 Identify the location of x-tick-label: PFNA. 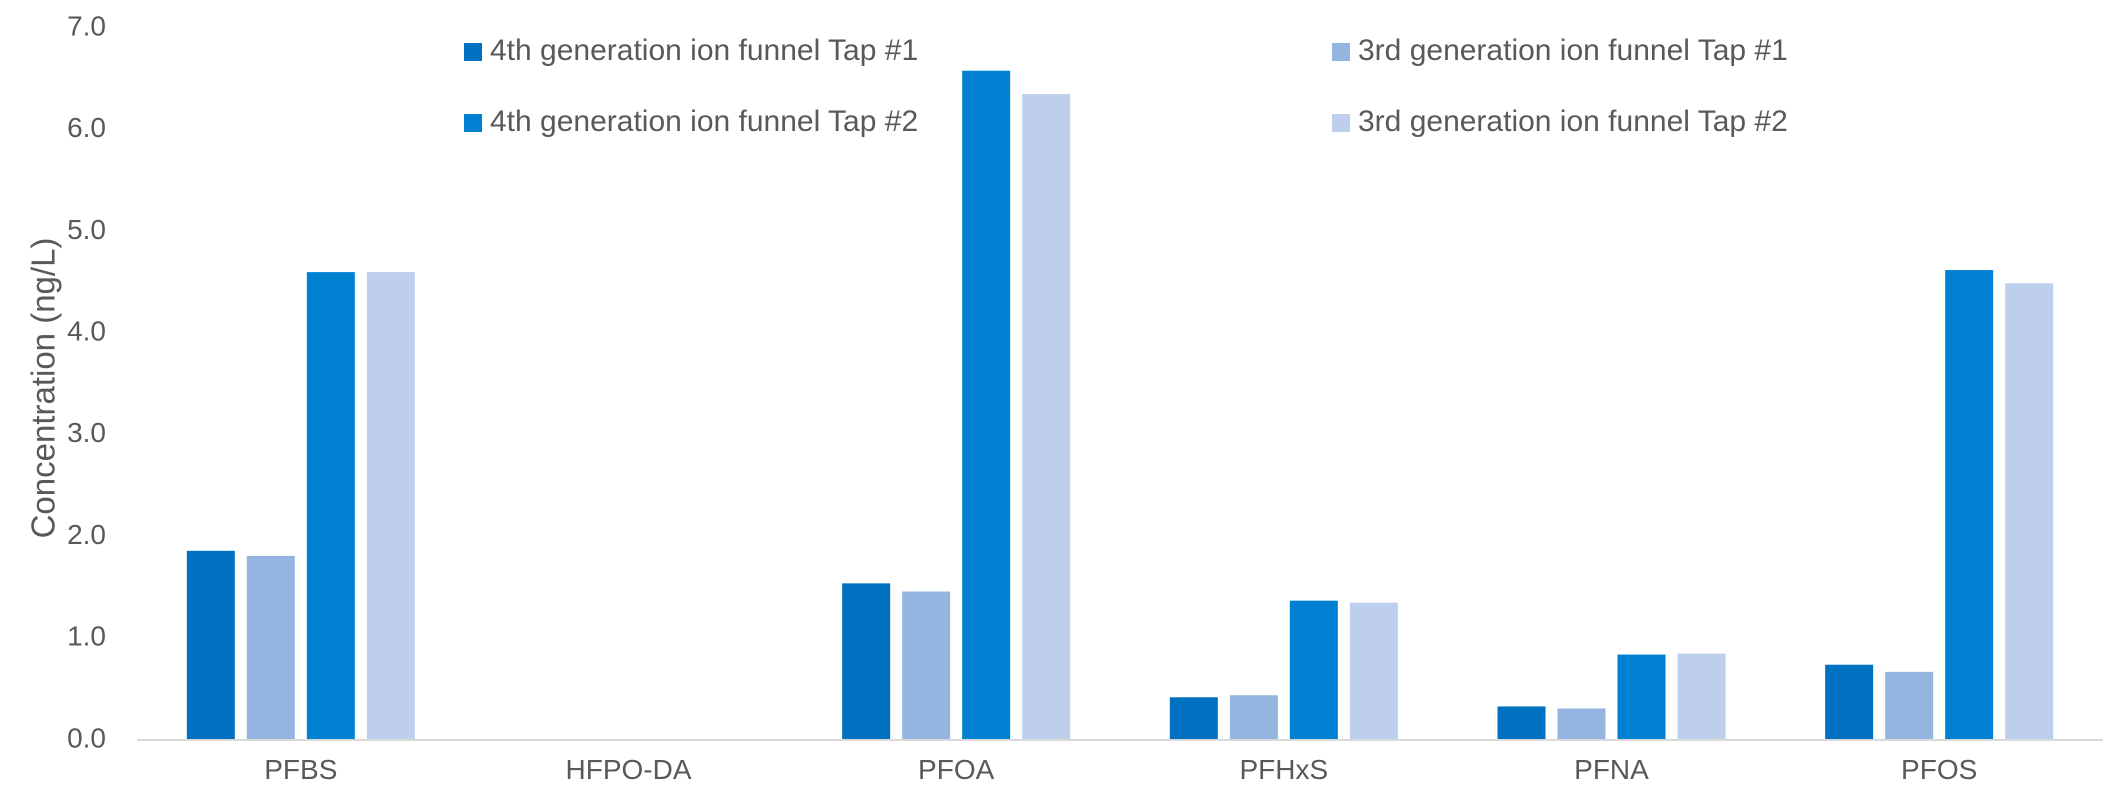
(1611, 769).